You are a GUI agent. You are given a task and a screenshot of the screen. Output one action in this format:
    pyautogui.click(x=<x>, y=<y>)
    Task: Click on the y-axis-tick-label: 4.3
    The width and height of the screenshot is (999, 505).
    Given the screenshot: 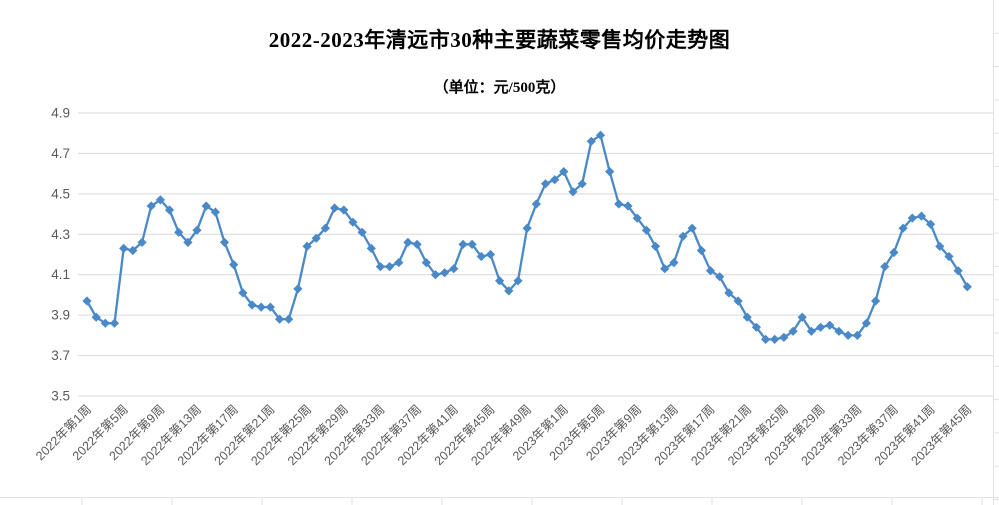 What is the action you would take?
    pyautogui.click(x=60, y=234)
    